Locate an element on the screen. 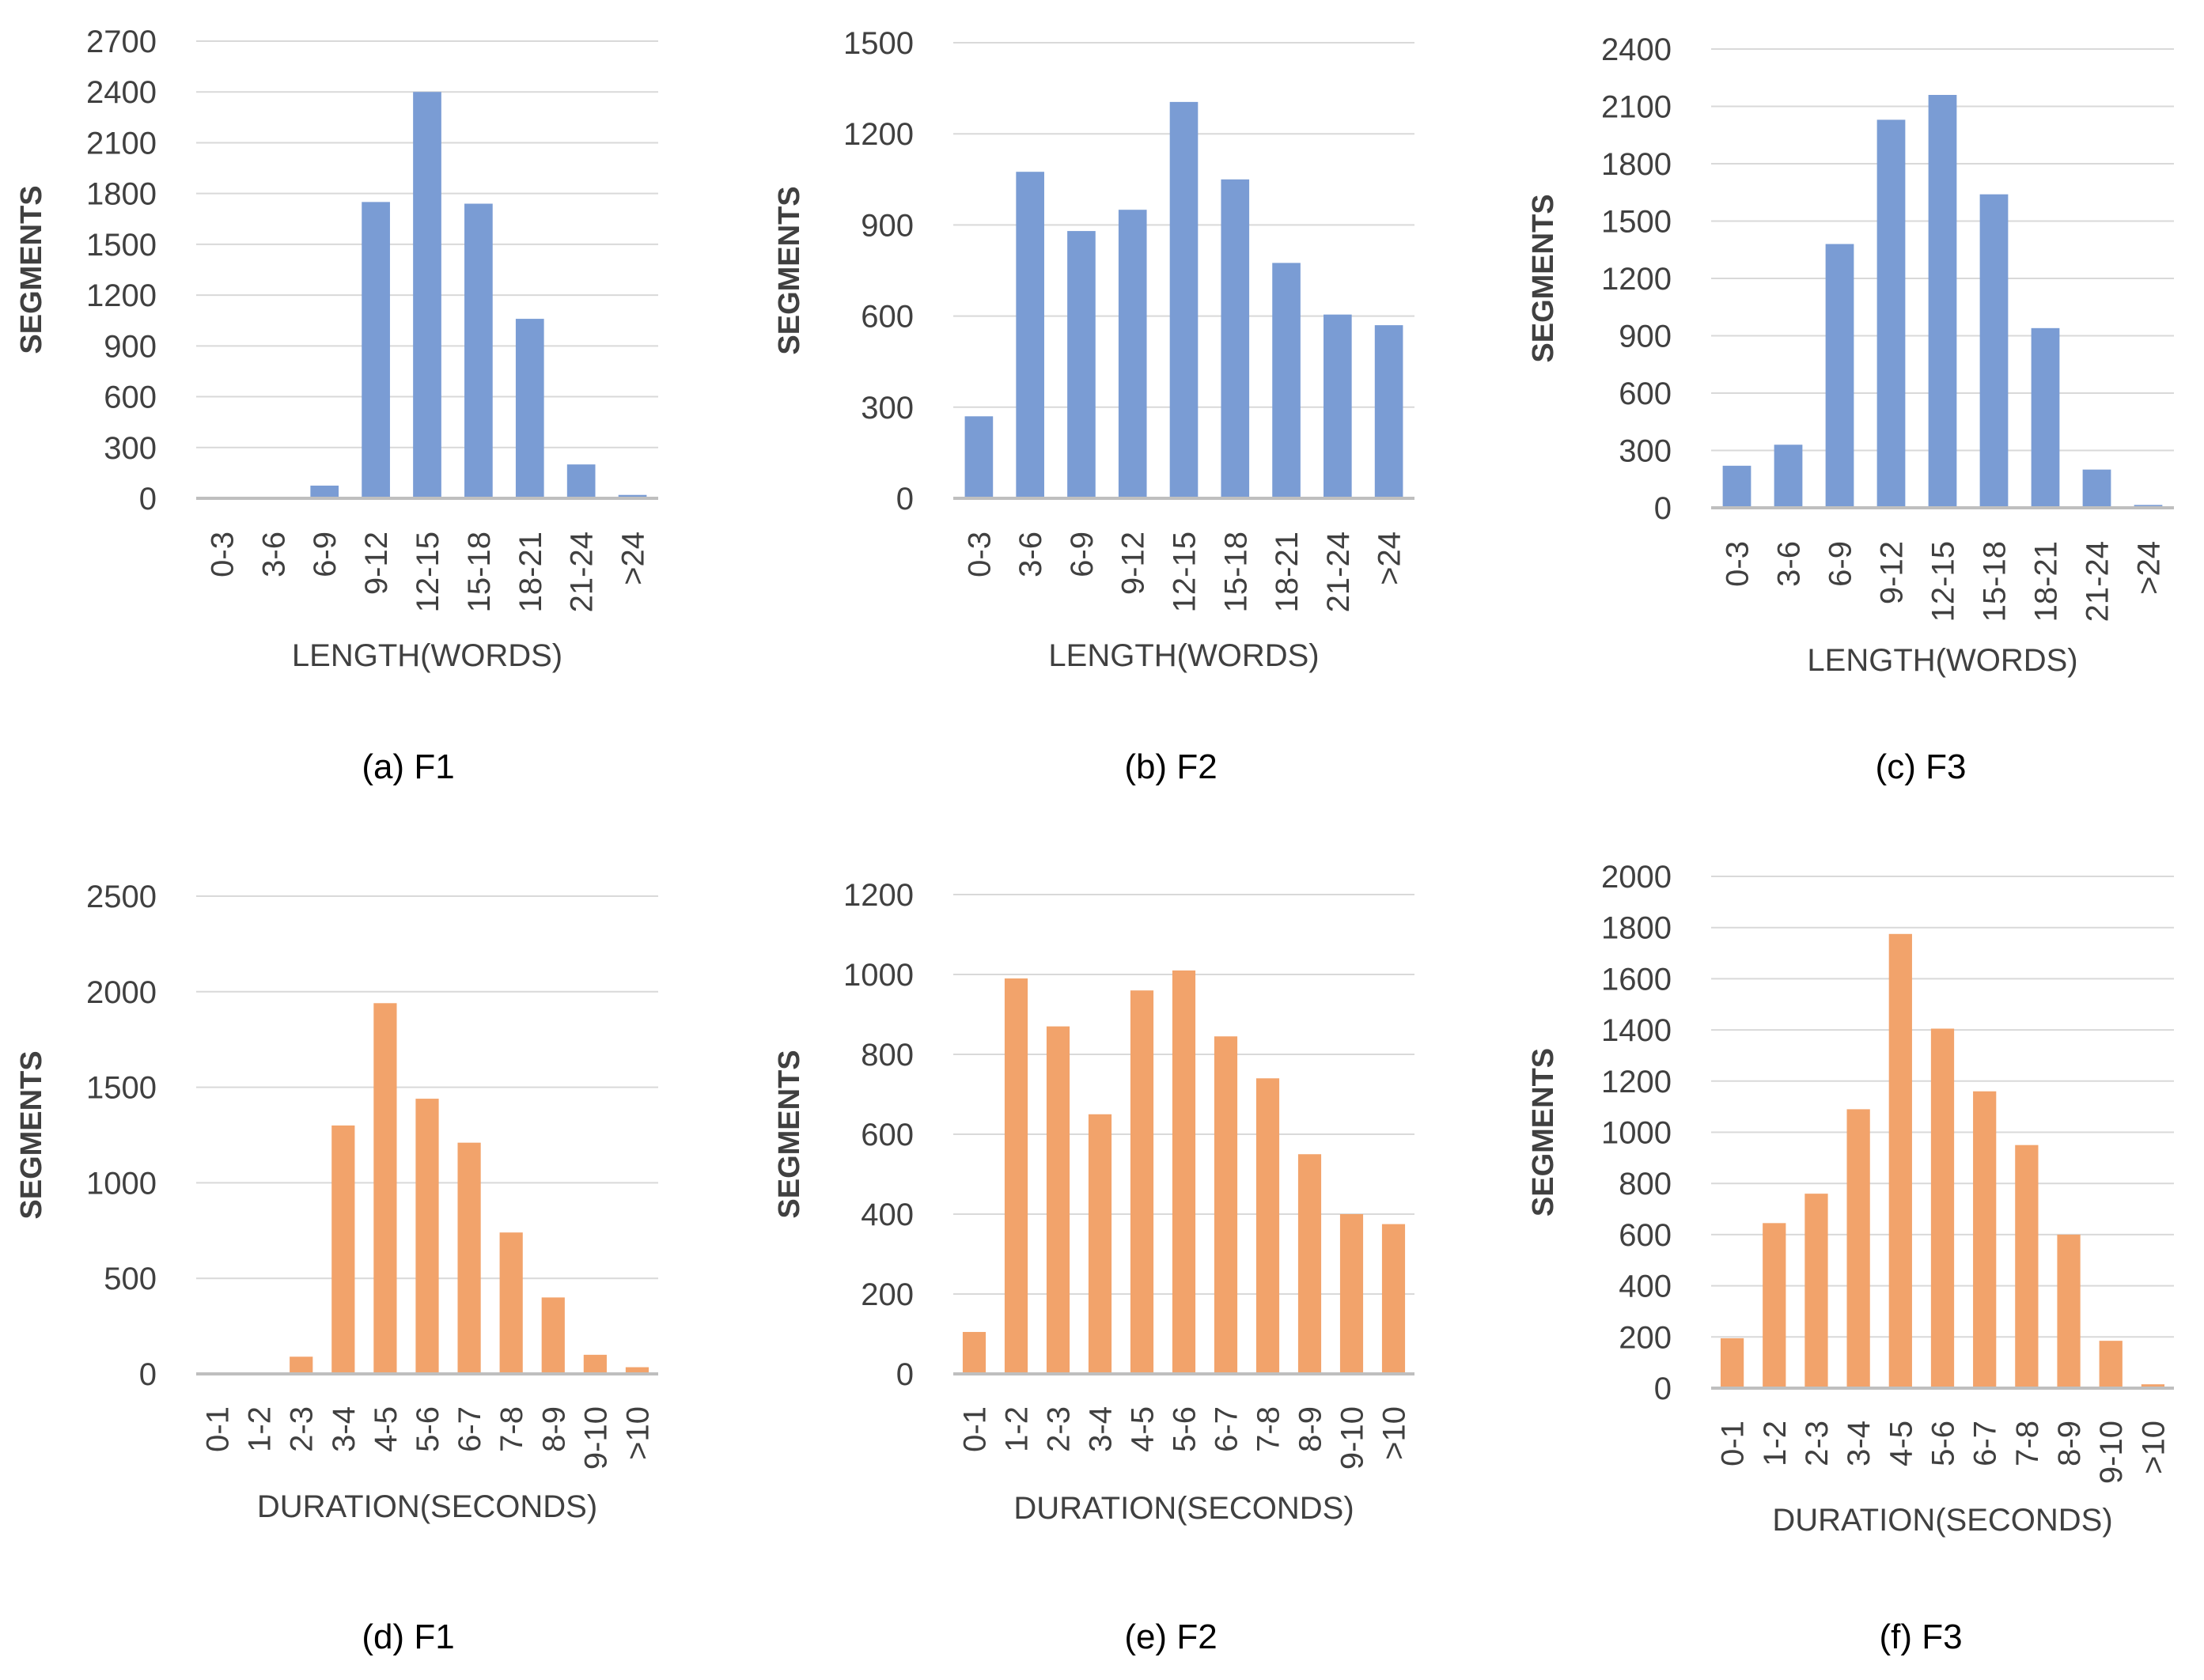 The height and width of the screenshot is (1680, 2204). y-tick-label: 500 is located at coordinates (130, 1279).